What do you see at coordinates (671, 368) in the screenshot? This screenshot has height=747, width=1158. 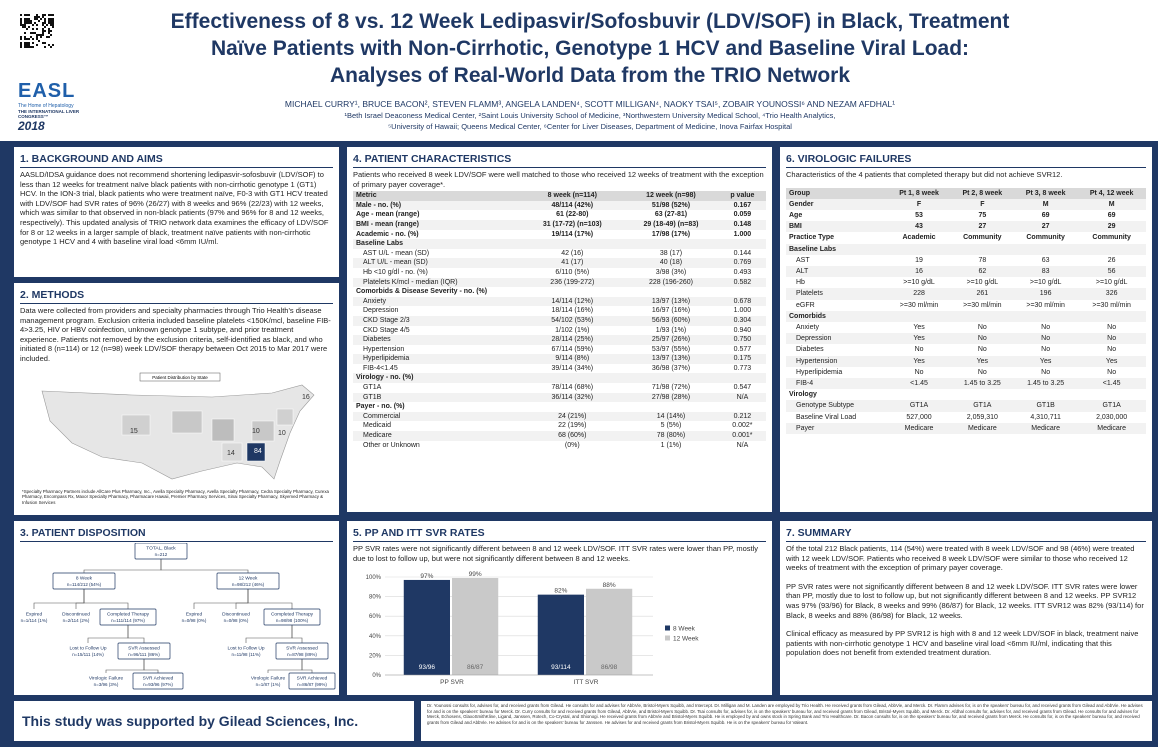 I see `cell: 36/98 (37%)` at bounding box center [671, 368].